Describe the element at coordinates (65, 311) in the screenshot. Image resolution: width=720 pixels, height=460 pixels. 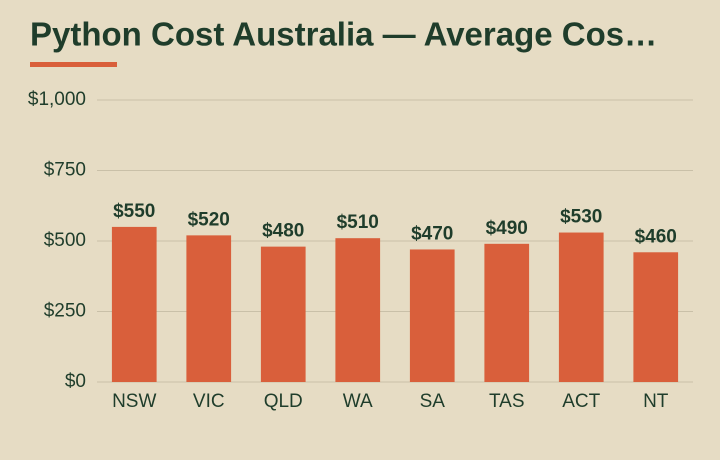
I see `y-tick-label: $250` at that location.